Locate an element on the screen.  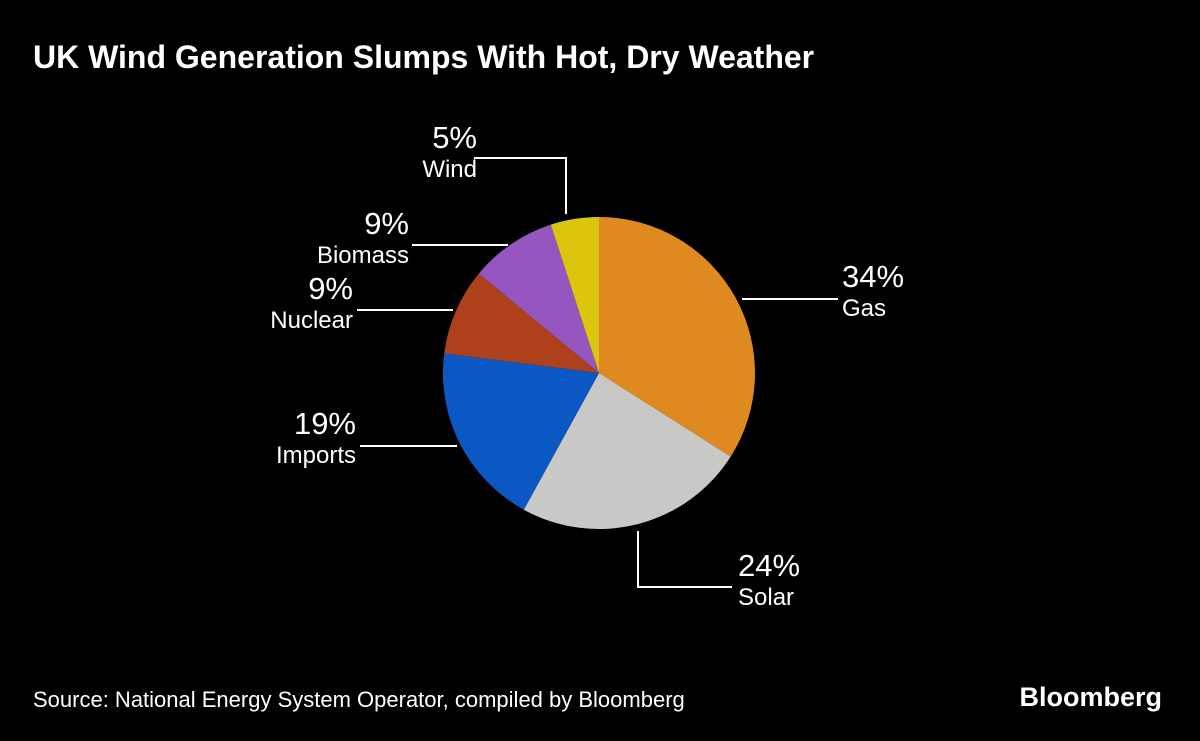
callout-nuclear: 9% Nuclear is located at coordinates (311, 303).